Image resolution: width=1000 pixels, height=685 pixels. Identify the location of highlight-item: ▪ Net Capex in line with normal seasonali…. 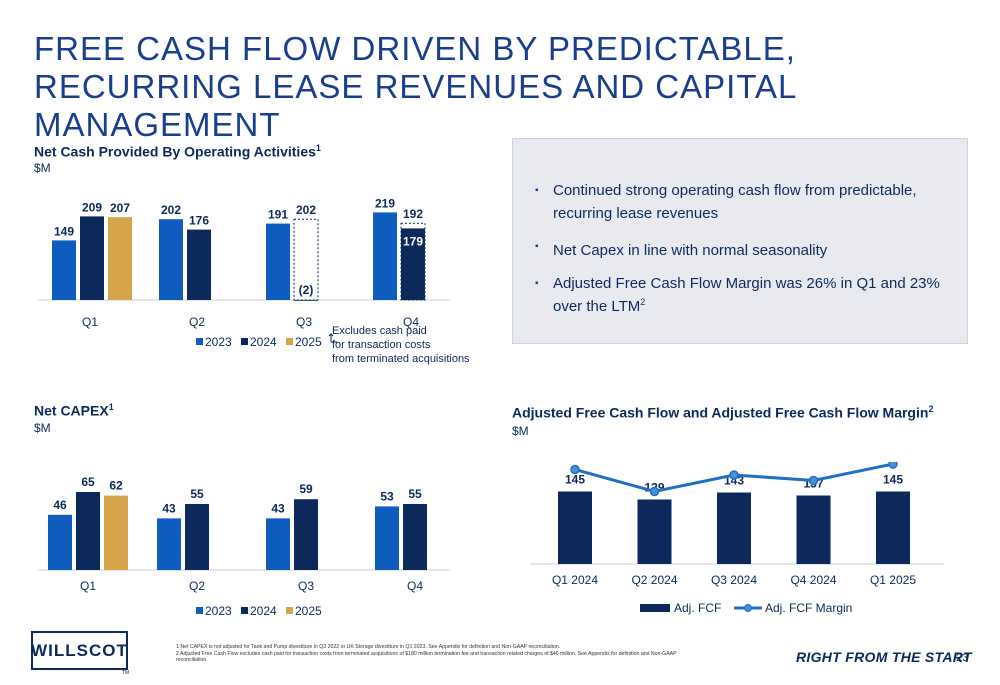
(740, 248).